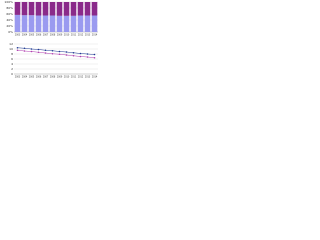 The width and height of the screenshot is (320, 240). I want to click on y-tick-label: 6, so click(12, 59).